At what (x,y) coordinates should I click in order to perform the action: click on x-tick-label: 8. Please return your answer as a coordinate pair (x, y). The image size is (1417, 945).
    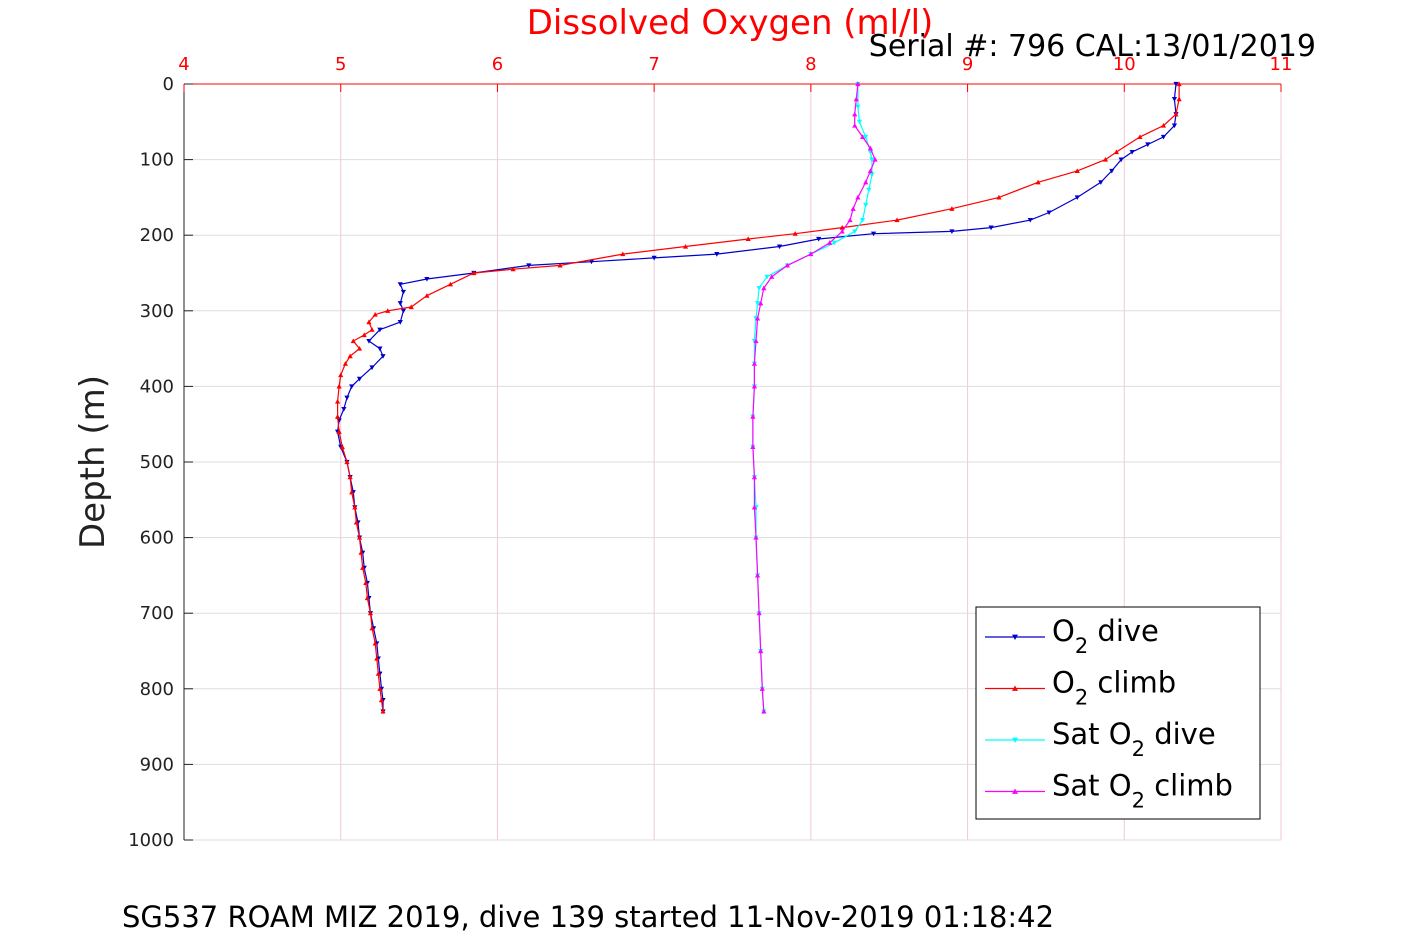
    Looking at the image, I should click on (810, 64).